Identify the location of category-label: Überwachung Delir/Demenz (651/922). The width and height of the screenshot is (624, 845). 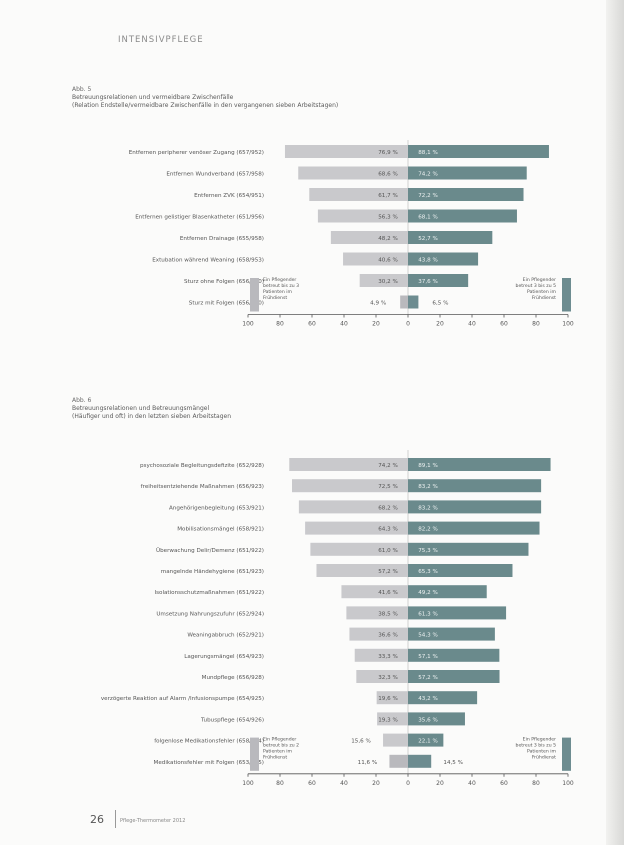
(210, 550).